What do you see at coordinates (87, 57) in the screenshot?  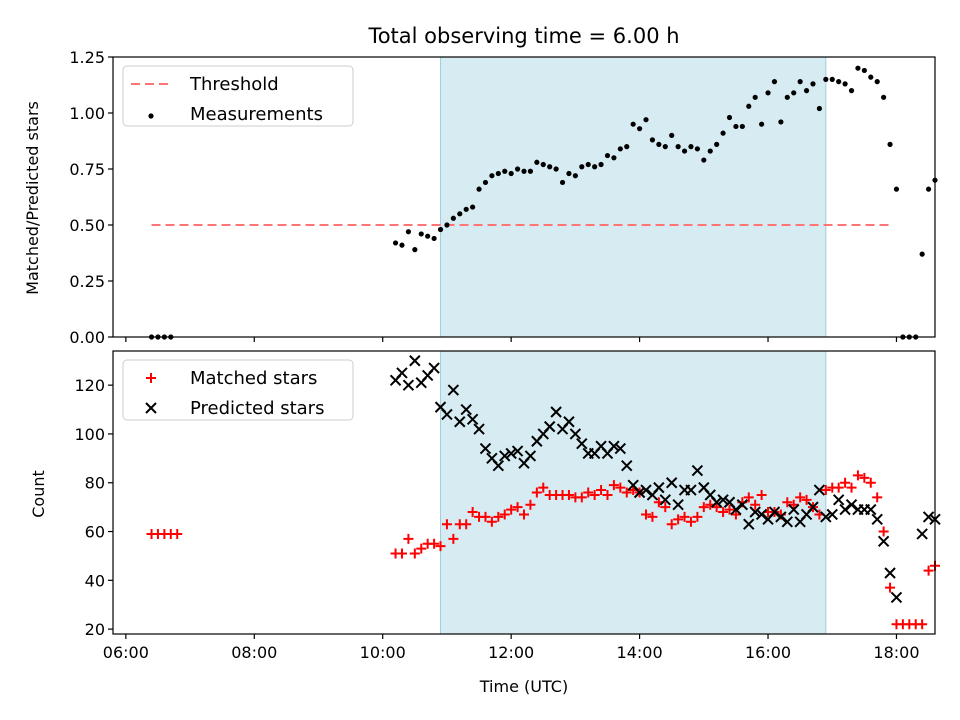 I see `y-tick-label: 1.25` at bounding box center [87, 57].